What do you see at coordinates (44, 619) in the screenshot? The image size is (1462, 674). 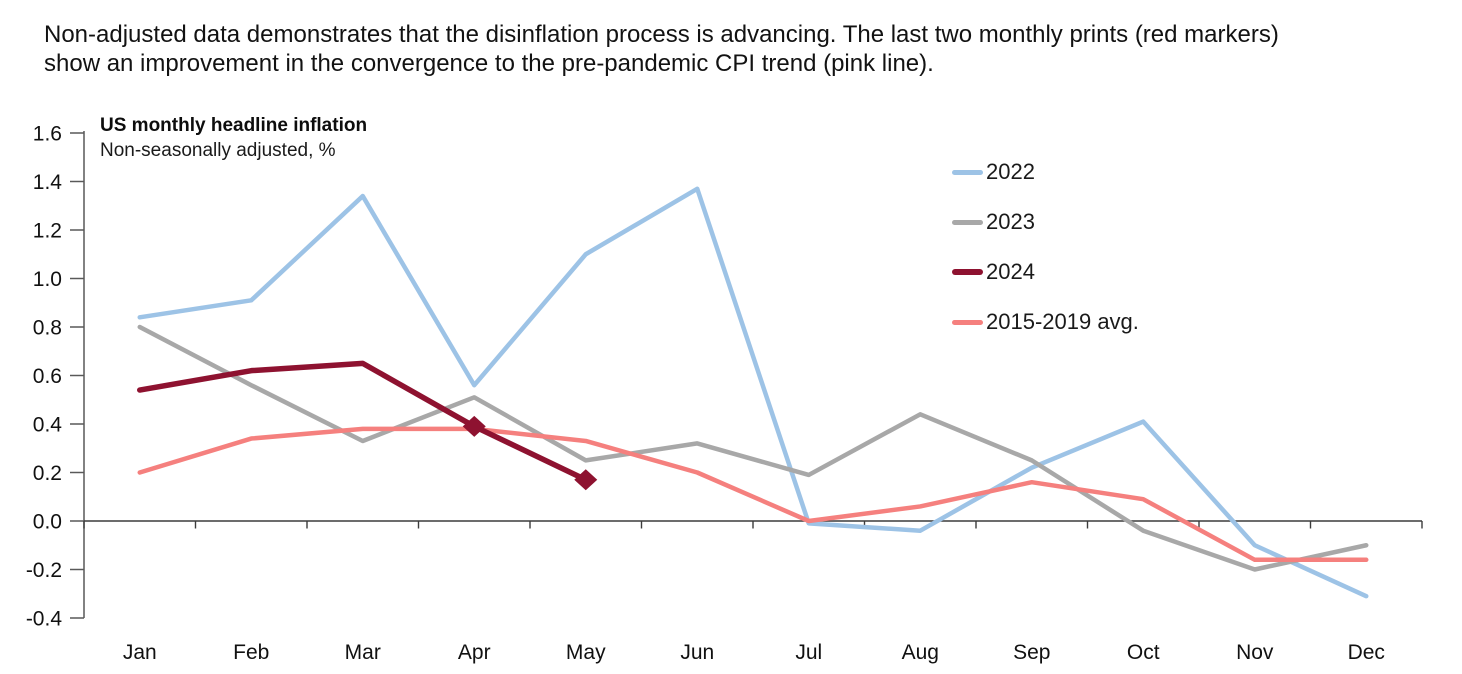 I see `y-tick-label: -0.4` at bounding box center [44, 619].